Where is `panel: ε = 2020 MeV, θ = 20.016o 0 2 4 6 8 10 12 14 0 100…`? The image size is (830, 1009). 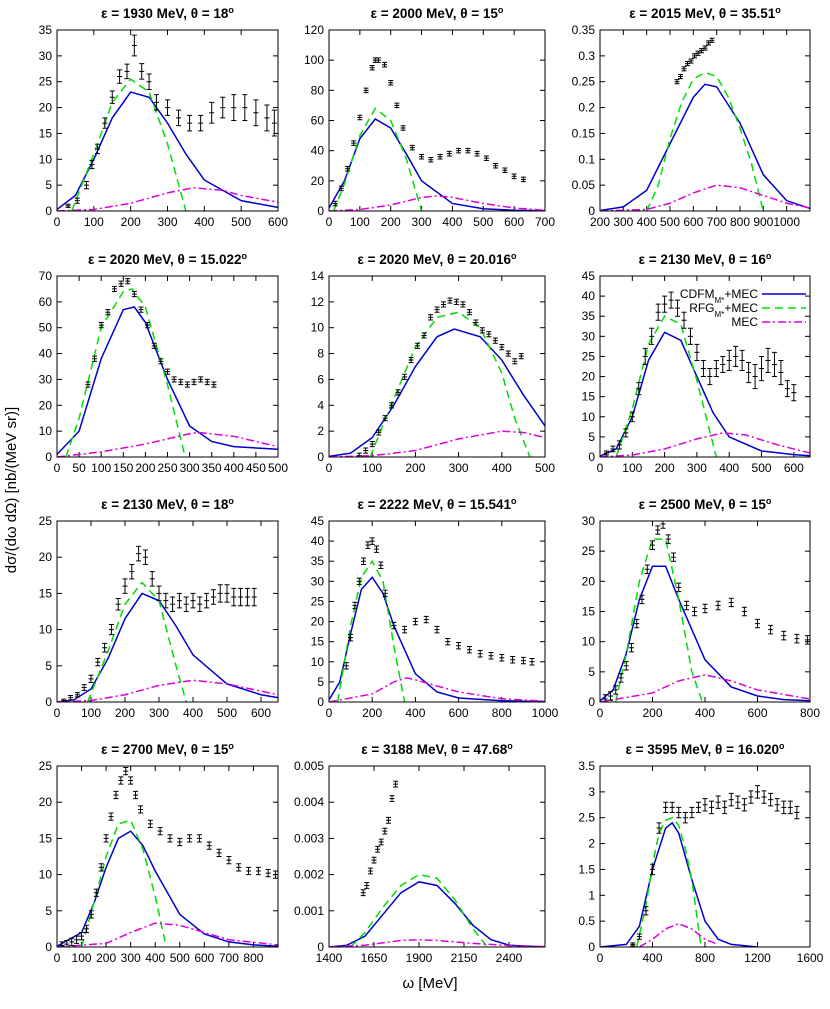 panel: ε = 2020 MeV, θ = 20.016o 0 2 4 6 8 10 12 14 0 100… is located at coordinates (433, 363).